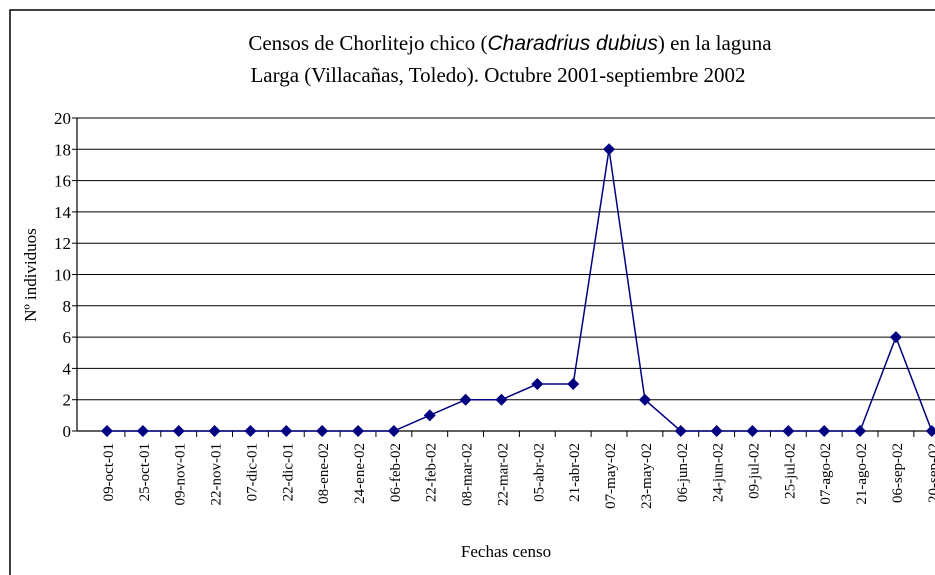 This screenshot has height=575, width=935. What do you see at coordinates (217, 474) in the screenshot?
I see `x-tick-label: 22-nov-01` at bounding box center [217, 474].